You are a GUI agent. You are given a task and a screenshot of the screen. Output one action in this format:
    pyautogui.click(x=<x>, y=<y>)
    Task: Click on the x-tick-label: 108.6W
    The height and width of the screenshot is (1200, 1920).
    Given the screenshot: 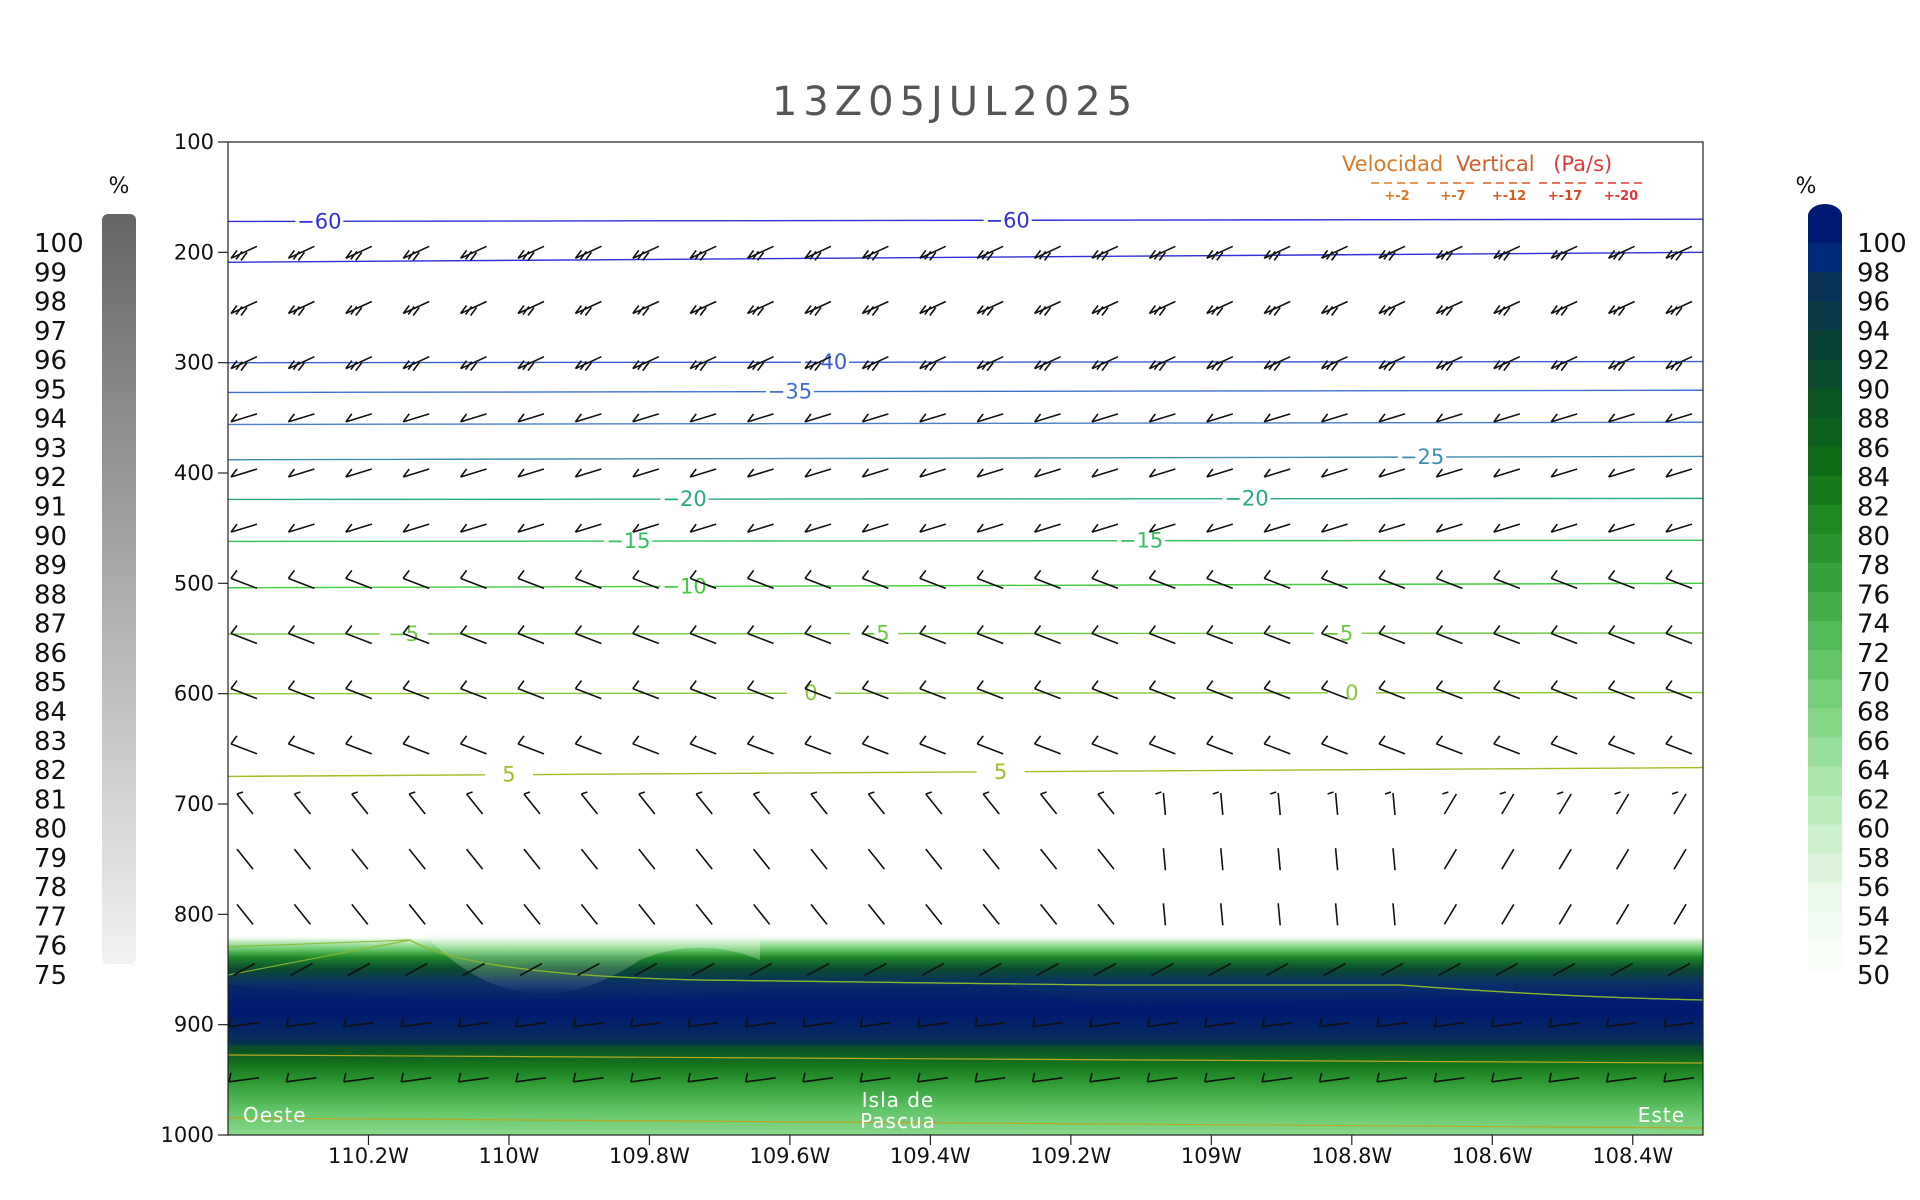 What is the action you would take?
    pyautogui.click(x=1492, y=1156)
    